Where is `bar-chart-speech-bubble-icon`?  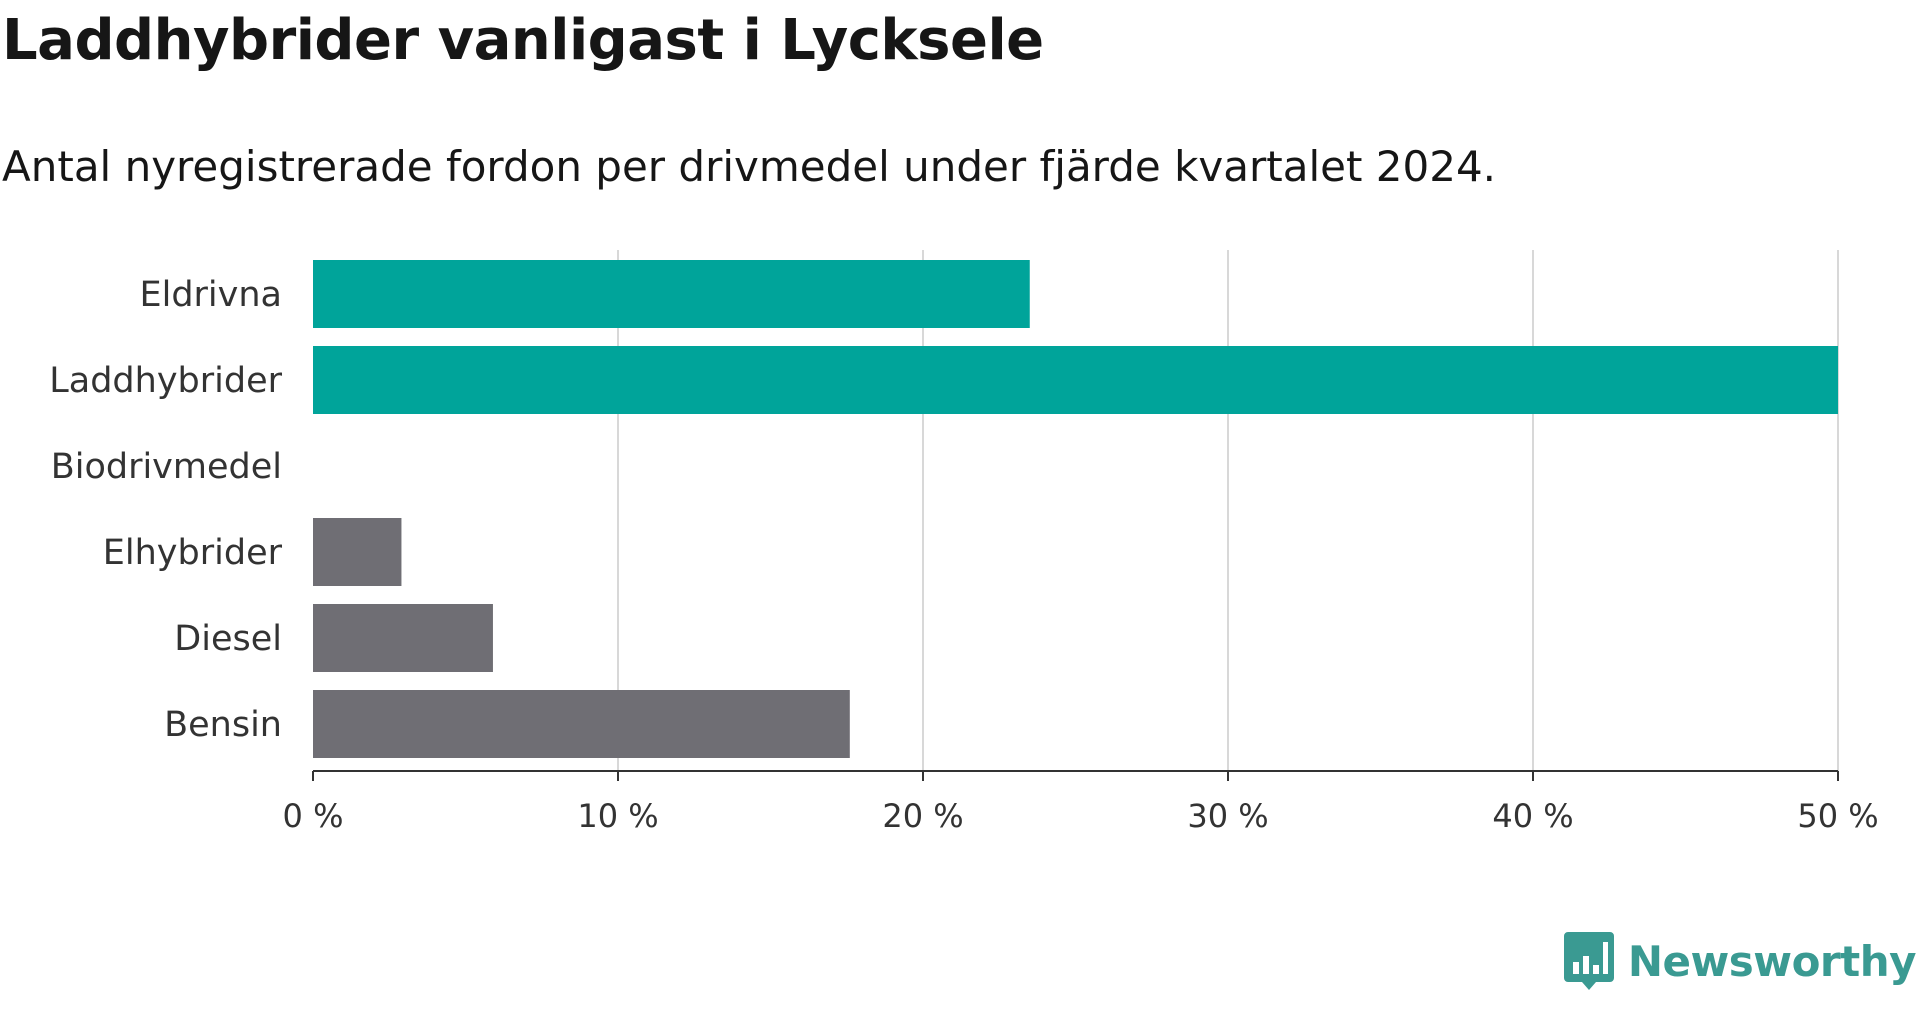 bar-chart-speech-bubble-icon is located at coordinates (1588, 961).